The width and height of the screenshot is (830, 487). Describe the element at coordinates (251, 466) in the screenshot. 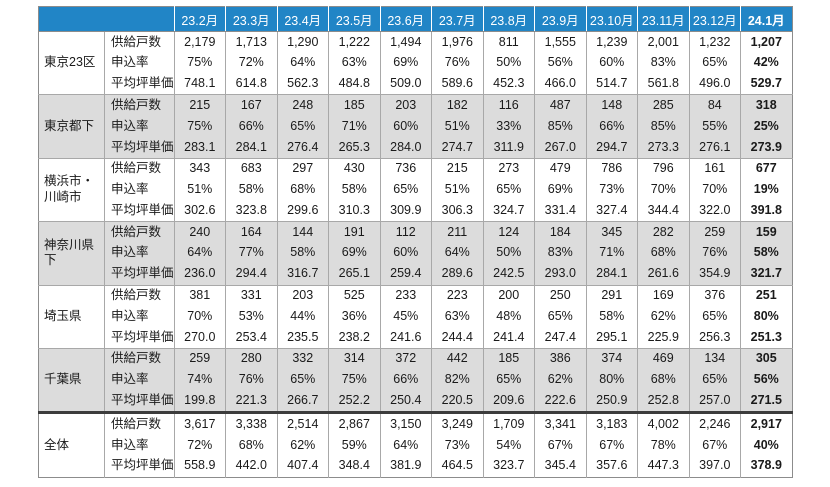

I see `value-cell: 442.0` at that location.